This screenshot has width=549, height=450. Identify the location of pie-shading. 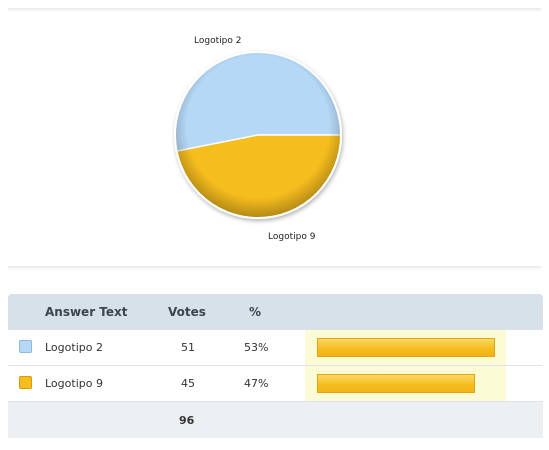
(258, 135).